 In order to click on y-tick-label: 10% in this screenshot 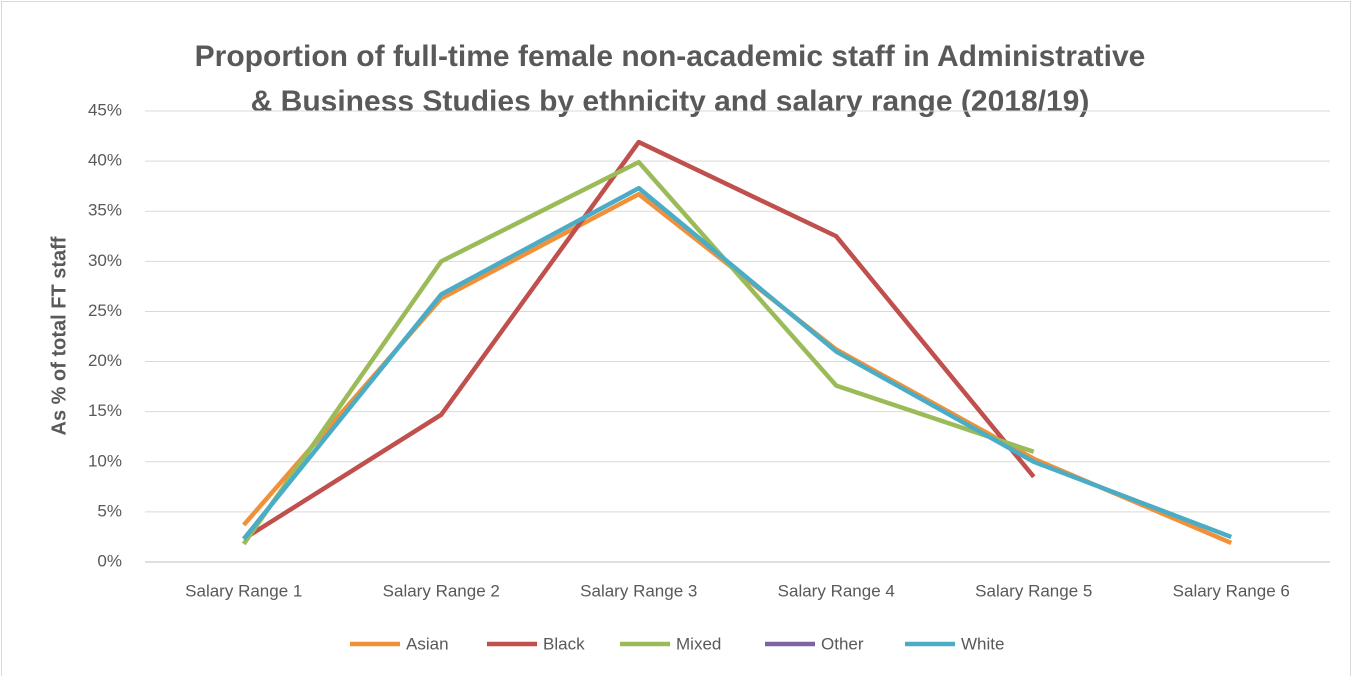, I will do `click(105, 460)`.